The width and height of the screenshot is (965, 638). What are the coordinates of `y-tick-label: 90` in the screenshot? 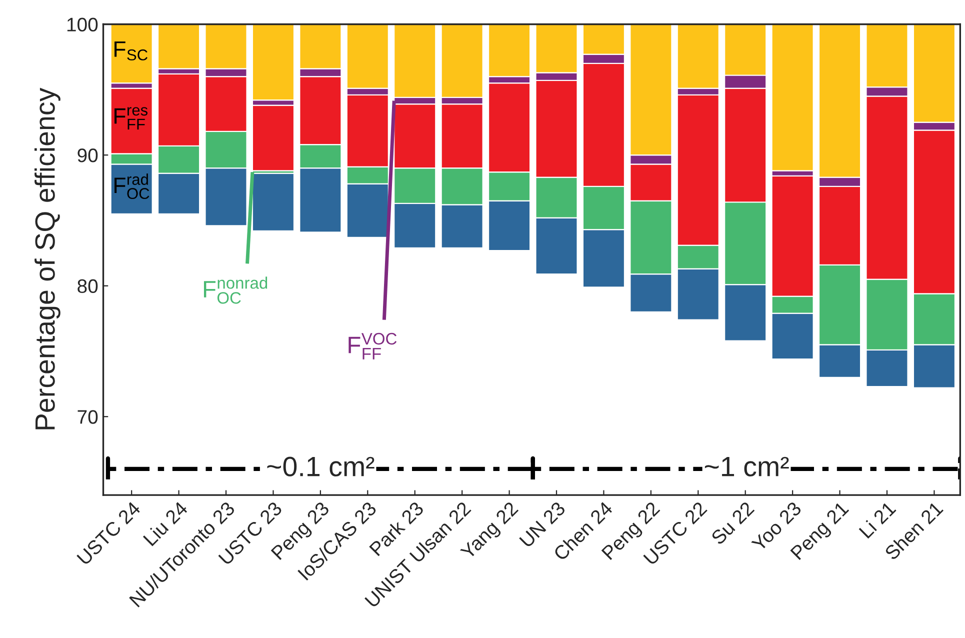 It's located at (88, 155).